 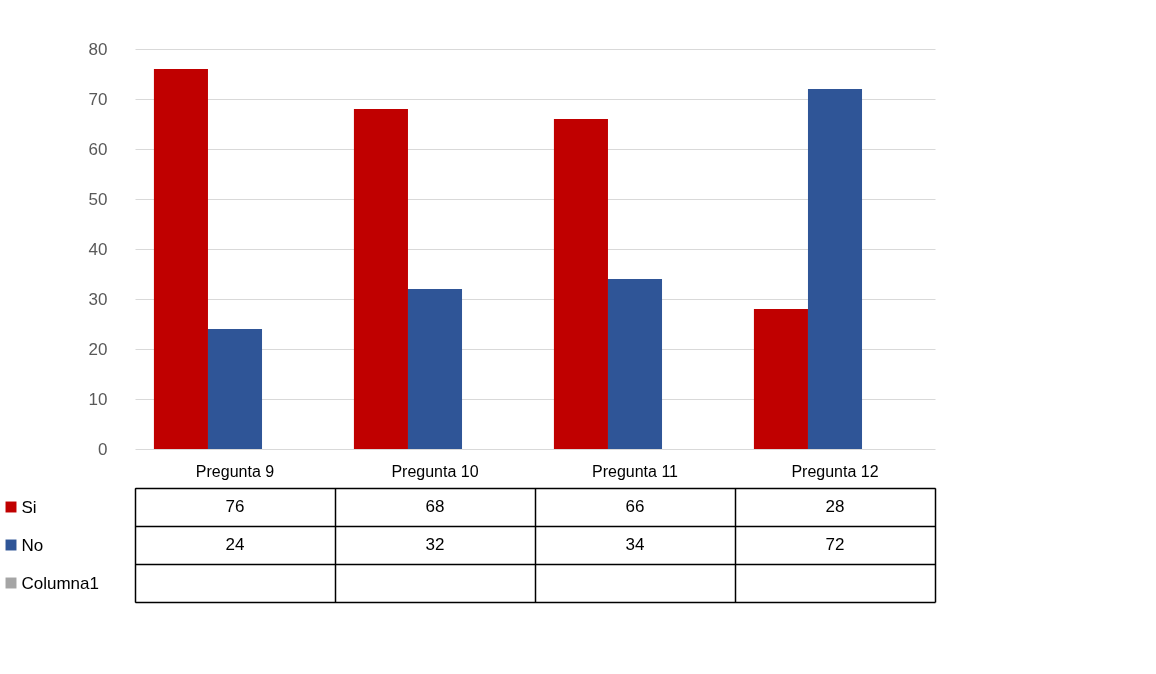 What do you see at coordinates (235, 506) in the screenshot?
I see `data-label: 76` at bounding box center [235, 506].